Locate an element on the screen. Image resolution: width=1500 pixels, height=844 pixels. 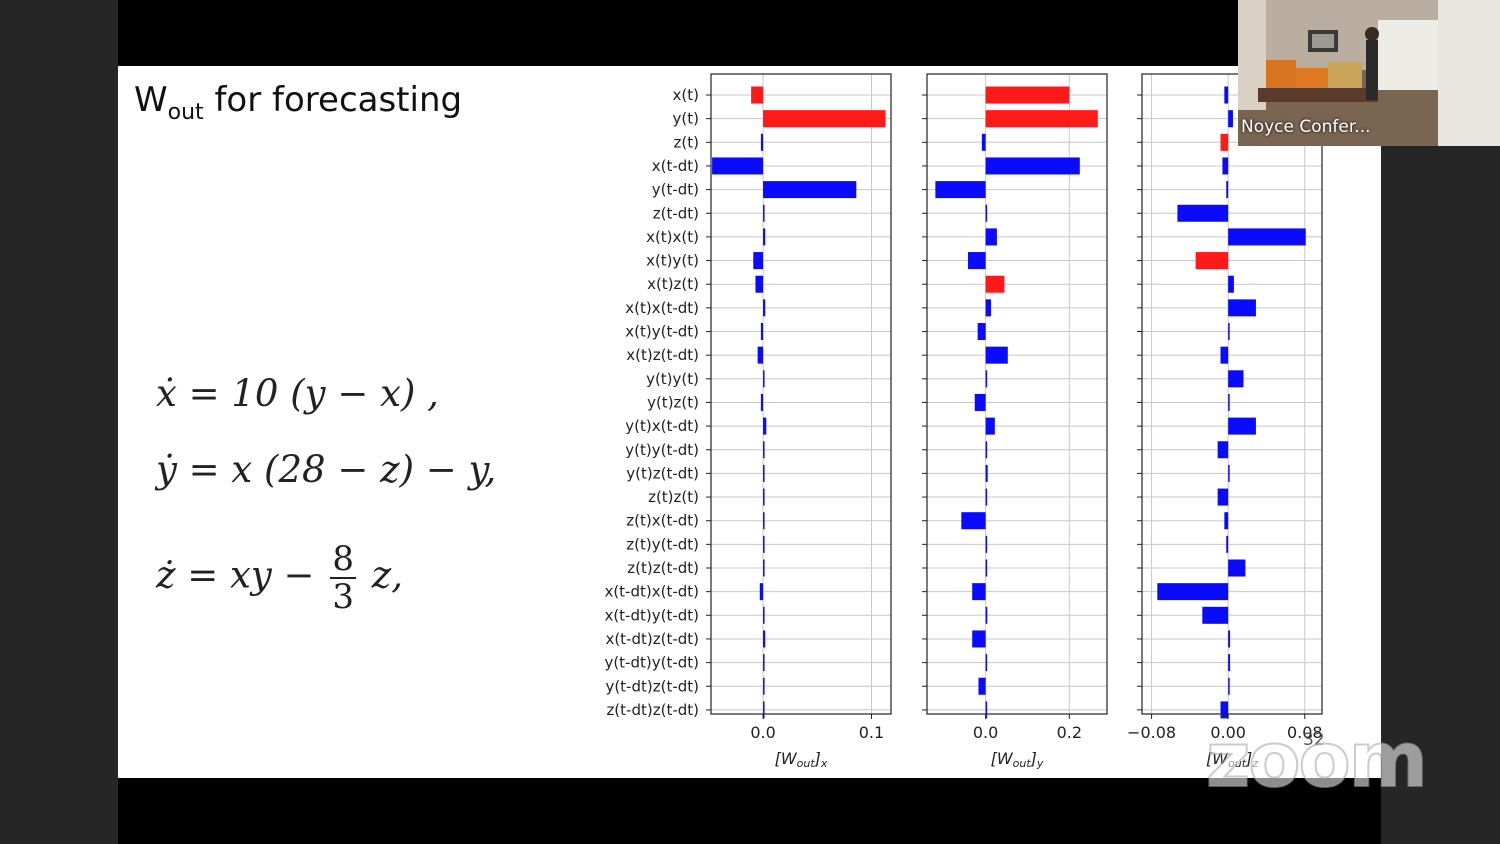
category-label: z(t)x(t-dt) is located at coordinates (662, 521).